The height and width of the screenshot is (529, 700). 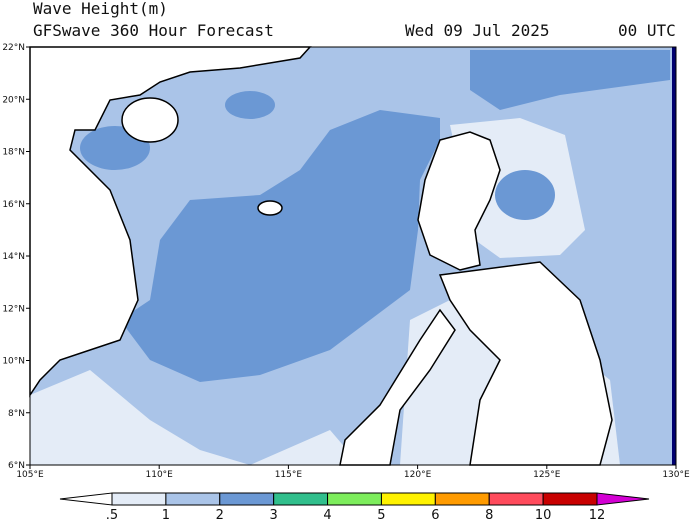 What do you see at coordinates (100, 9) in the screenshot?
I see `title: Wave Height(m)` at bounding box center [100, 9].